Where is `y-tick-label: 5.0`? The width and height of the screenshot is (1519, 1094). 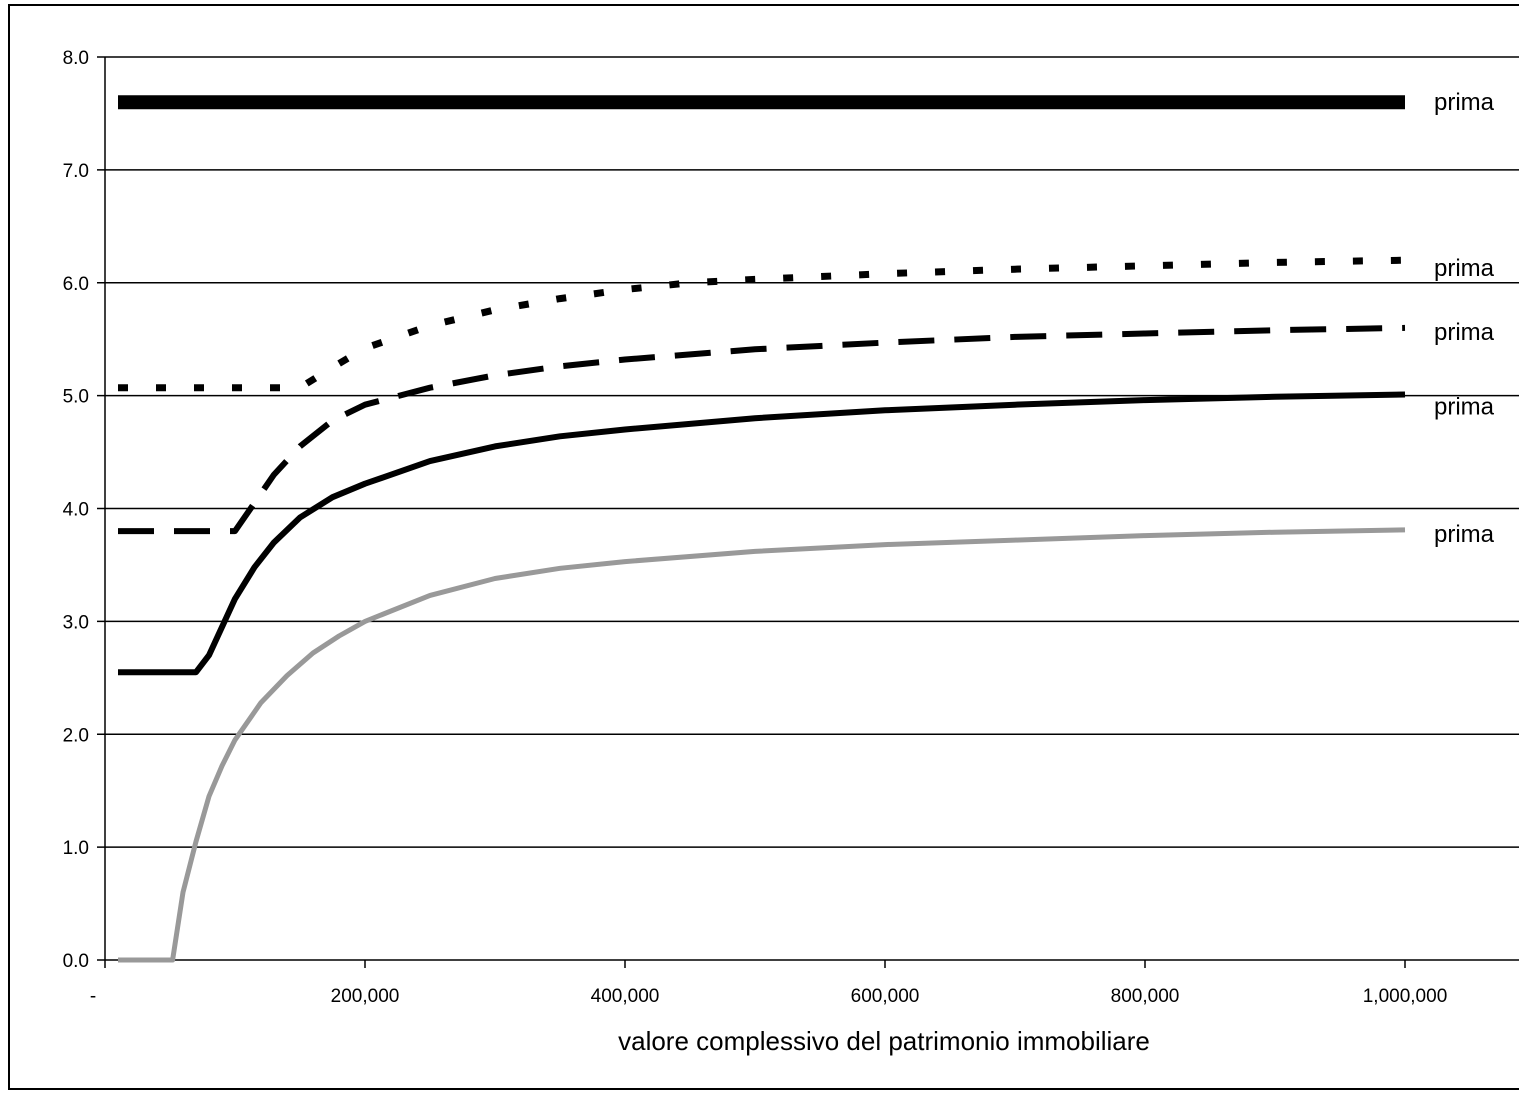
y-tick-label: 5.0 is located at coordinates (76, 397).